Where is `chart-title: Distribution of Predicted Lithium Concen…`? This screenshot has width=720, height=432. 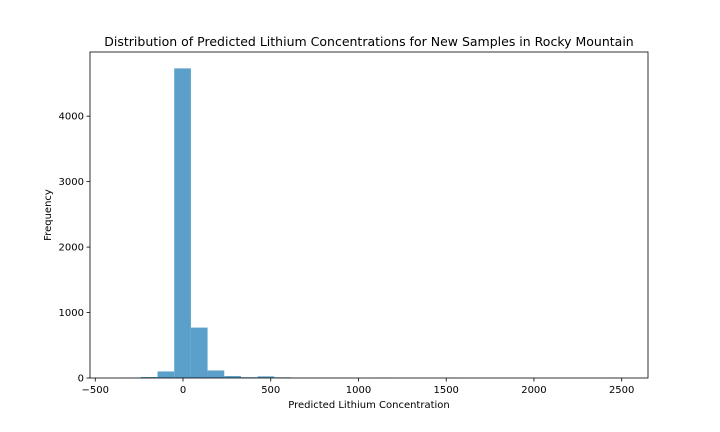
chart-title: Distribution of Predicted Lithium Concen… is located at coordinates (368, 41).